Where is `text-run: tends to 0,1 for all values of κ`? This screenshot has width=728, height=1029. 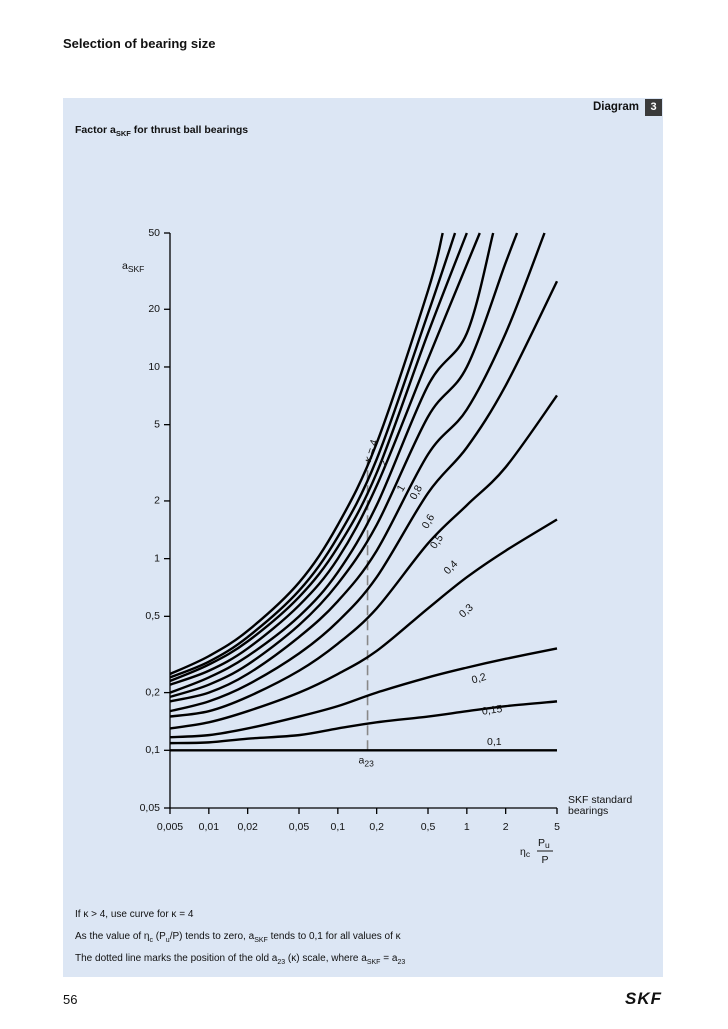
text-run: tends to 0,1 for all values of κ is located at coordinates (334, 936).